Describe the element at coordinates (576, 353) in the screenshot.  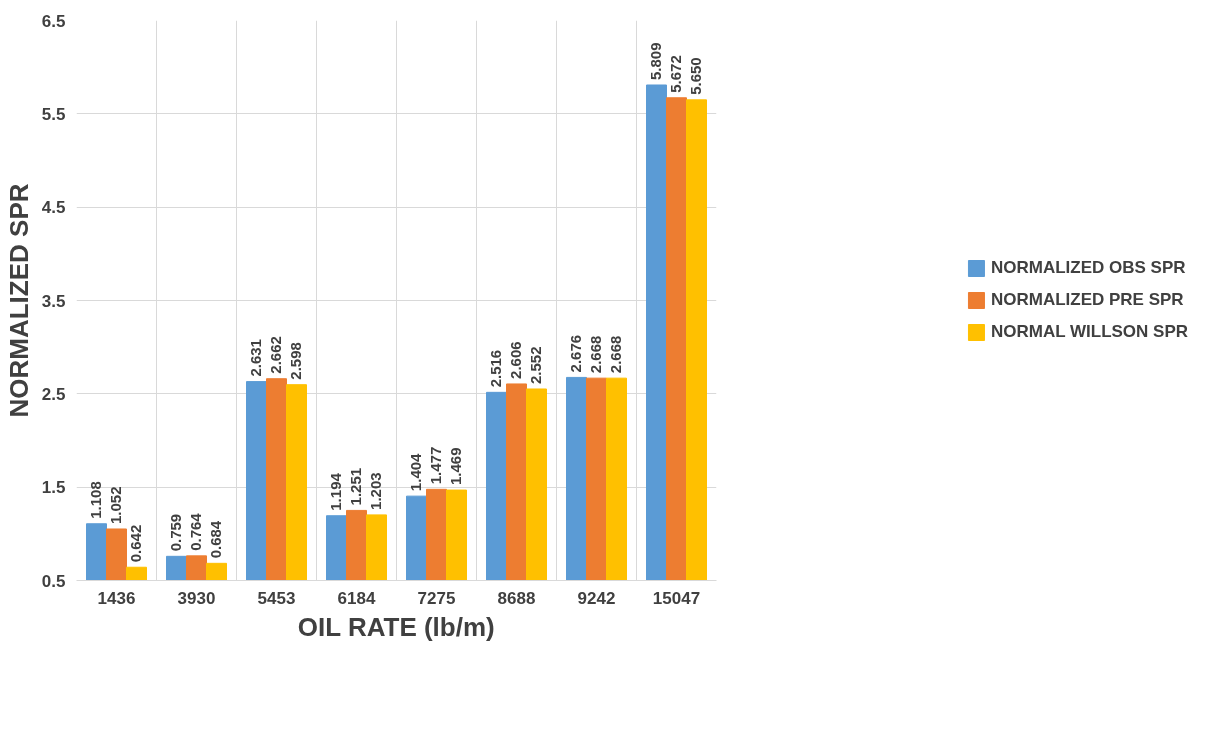
I see `data-label: 2.676` at that location.